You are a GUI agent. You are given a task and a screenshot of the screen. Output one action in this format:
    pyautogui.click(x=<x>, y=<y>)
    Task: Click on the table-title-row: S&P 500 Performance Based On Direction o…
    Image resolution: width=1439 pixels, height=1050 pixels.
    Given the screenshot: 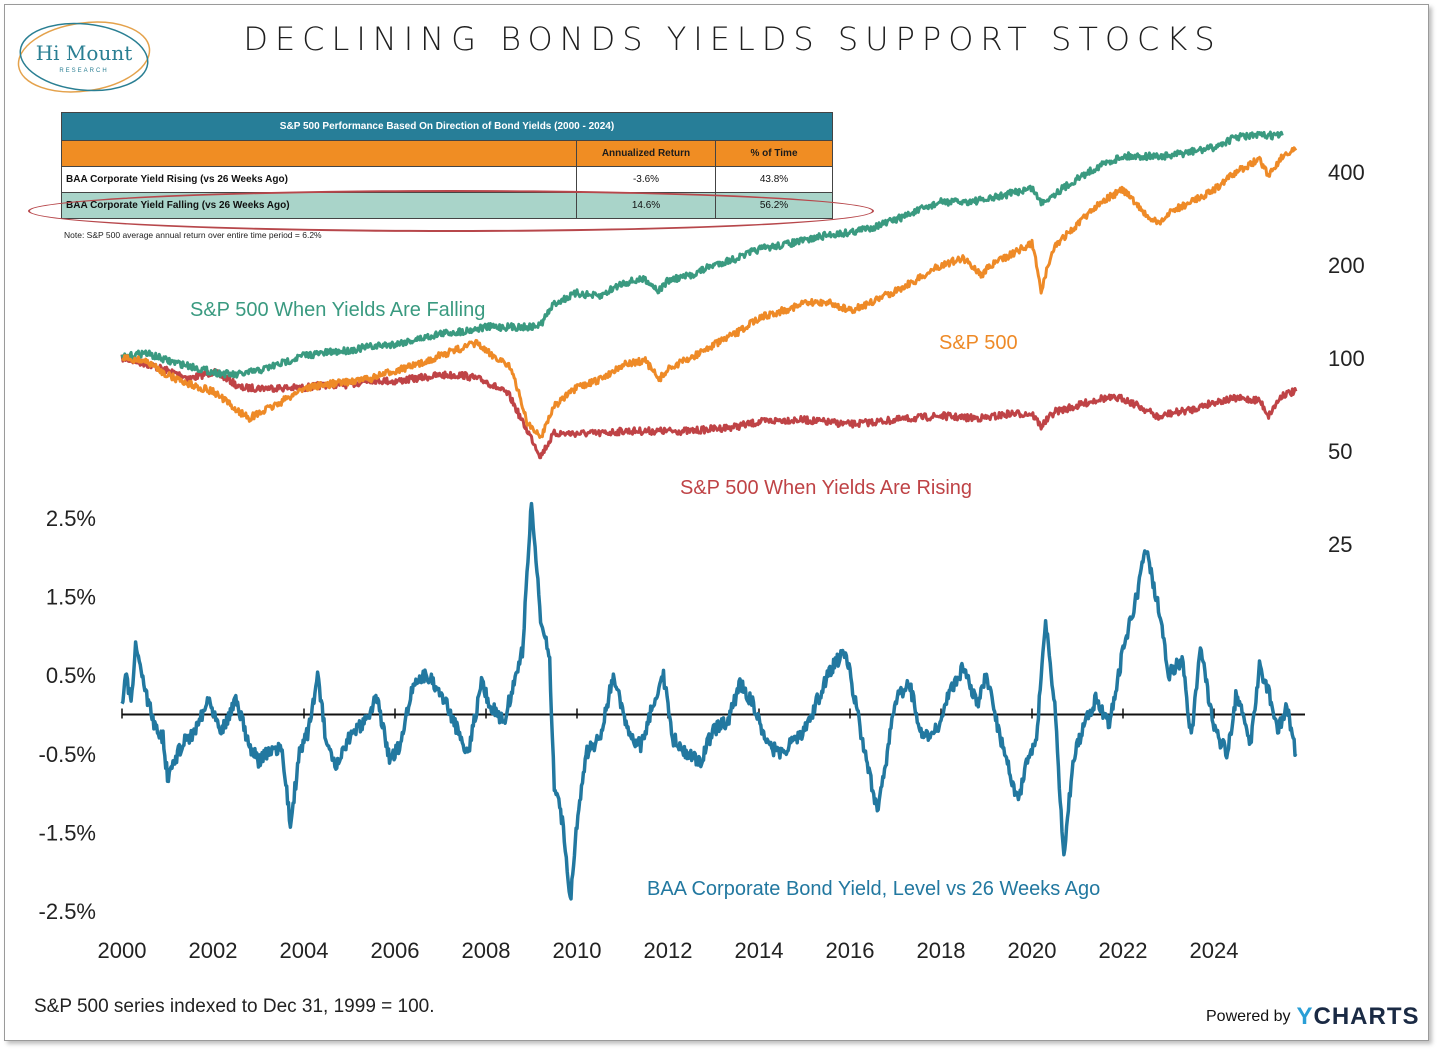 What is the action you would take?
    pyautogui.click(x=447, y=126)
    